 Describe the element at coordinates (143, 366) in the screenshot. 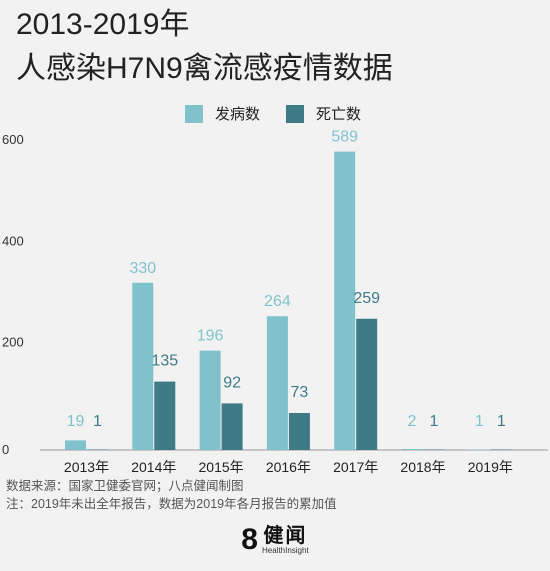

I see `bar-cases-2014年` at that location.